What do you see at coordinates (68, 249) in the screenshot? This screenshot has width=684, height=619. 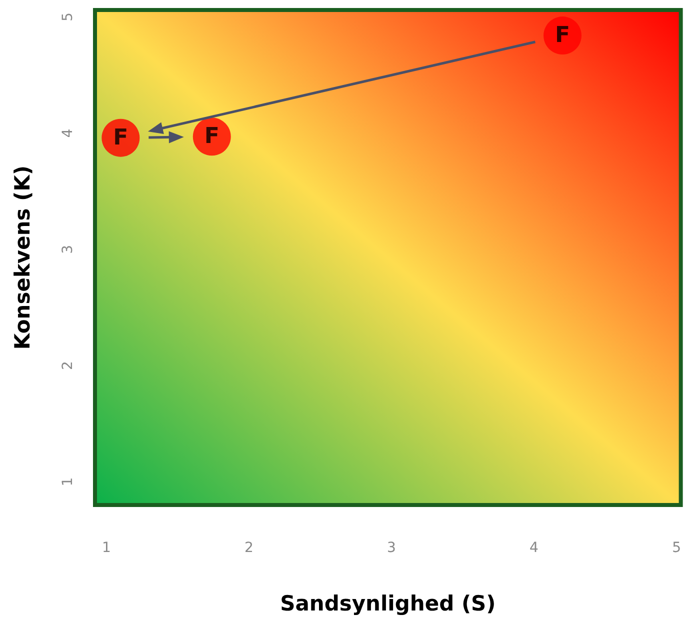 I see `y-tick-label: 3` at bounding box center [68, 249].